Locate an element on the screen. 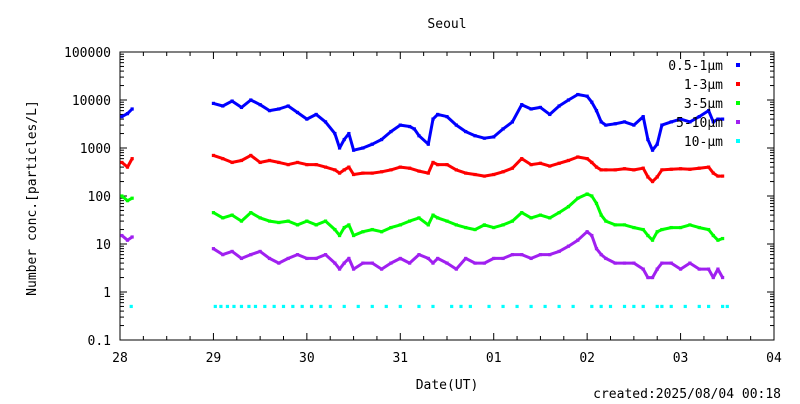  x-axis-label: Date(UT) is located at coordinates (447, 385).